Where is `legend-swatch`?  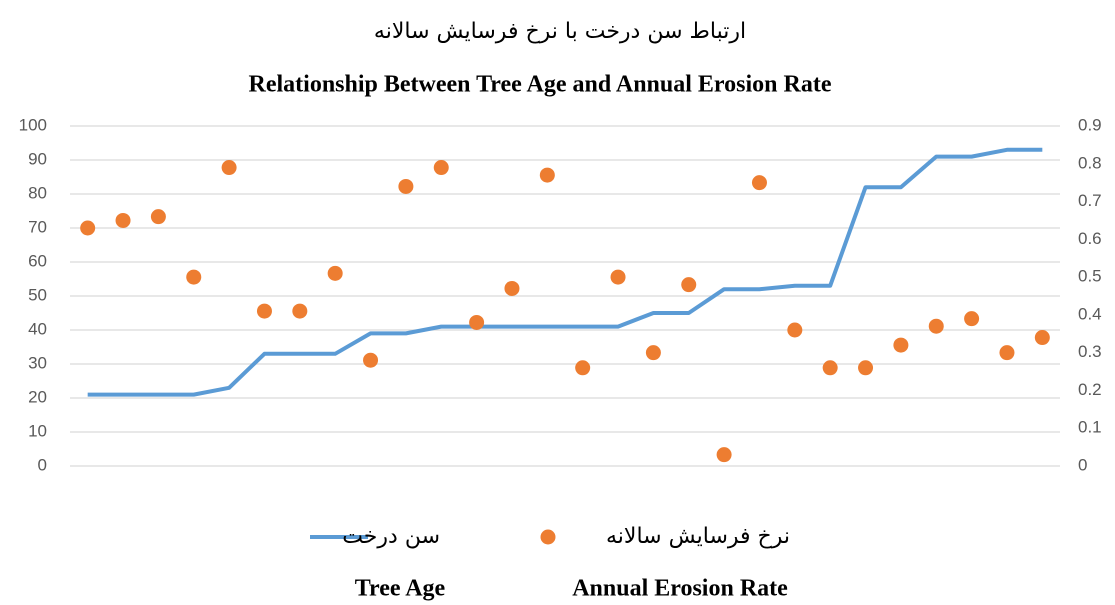
legend-swatch is located at coordinates (548, 537).